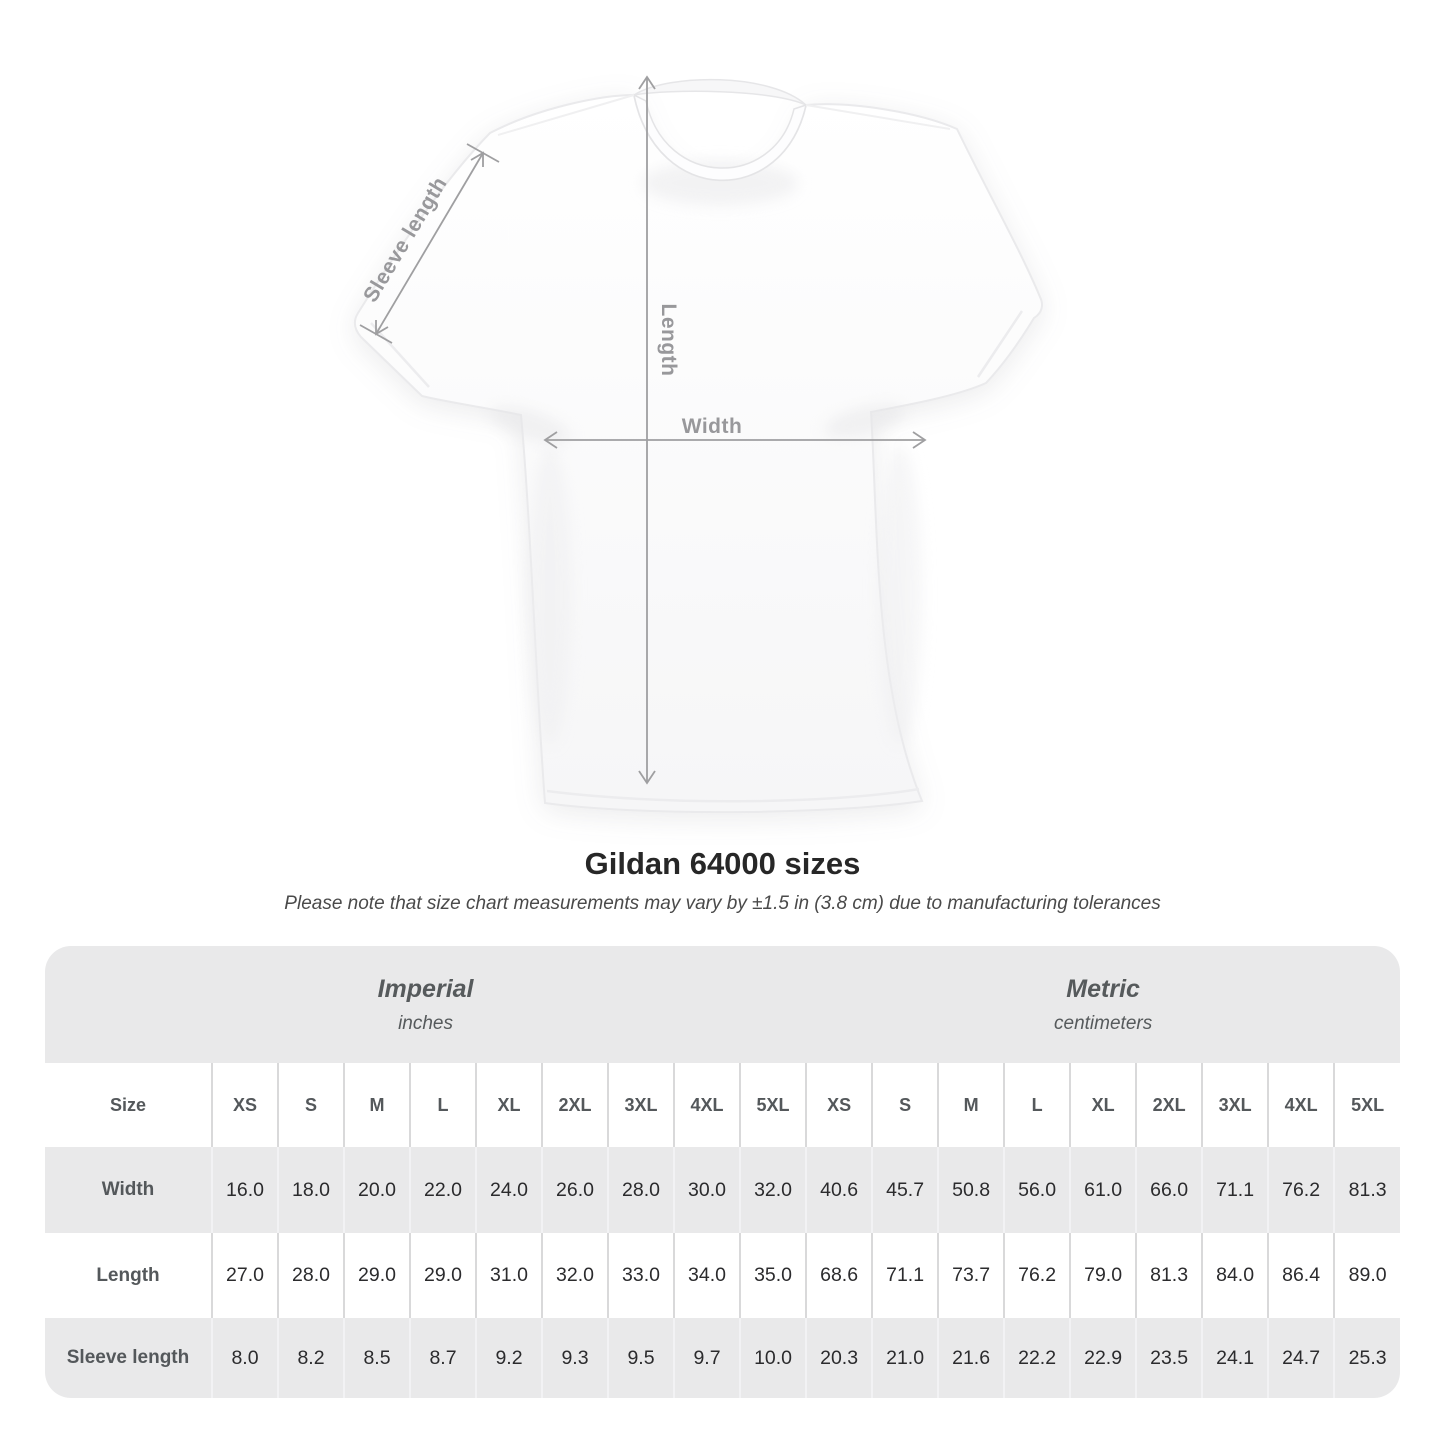  I want to click on metric-unit: centimeters, so click(1103, 1023).